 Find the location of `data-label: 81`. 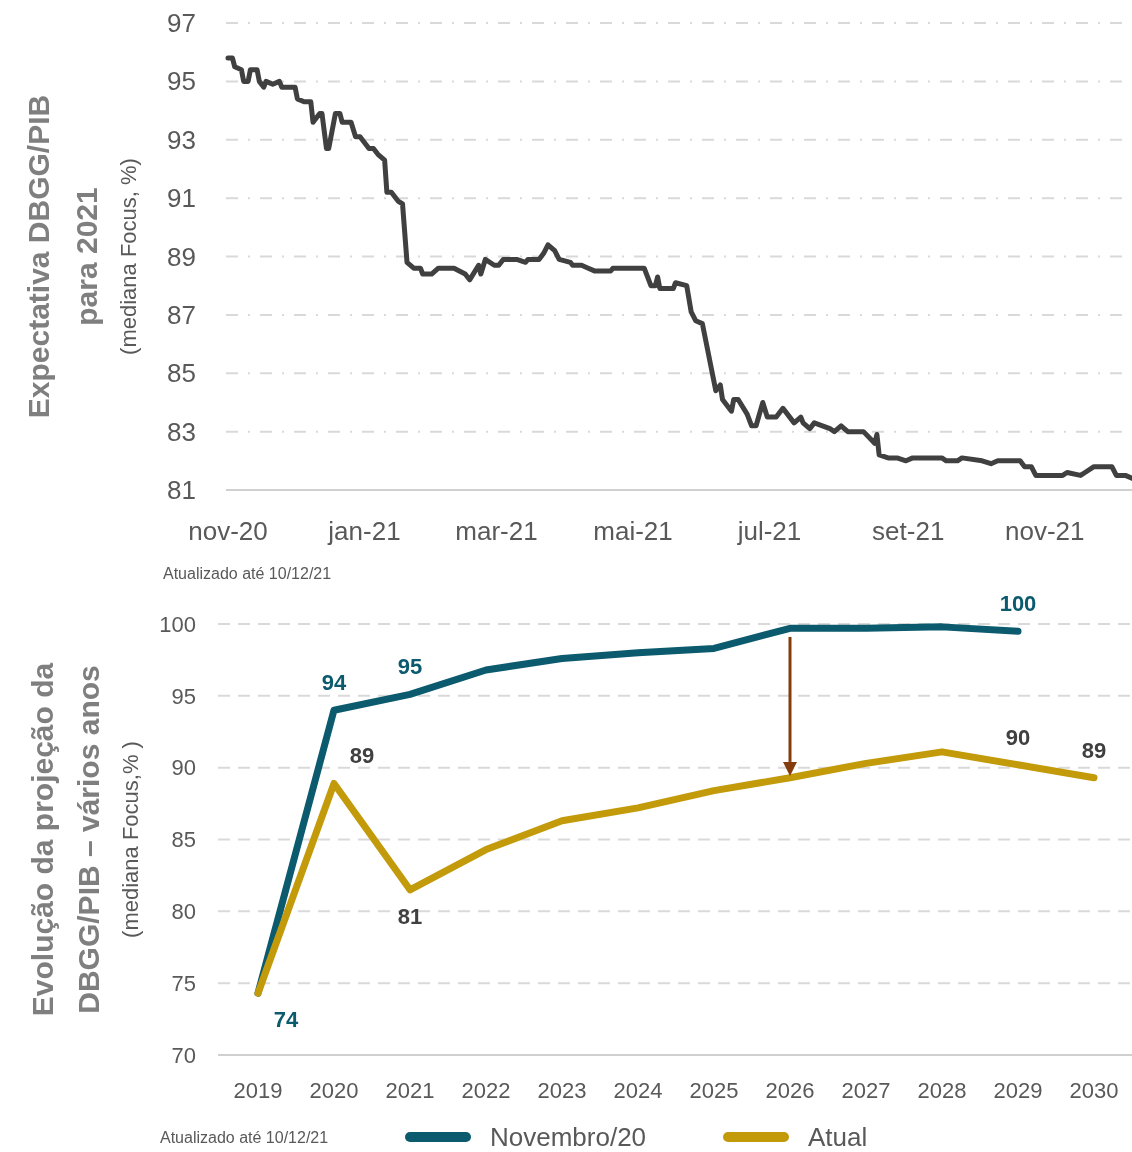

data-label: 81 is located at coordinates (410, 916).